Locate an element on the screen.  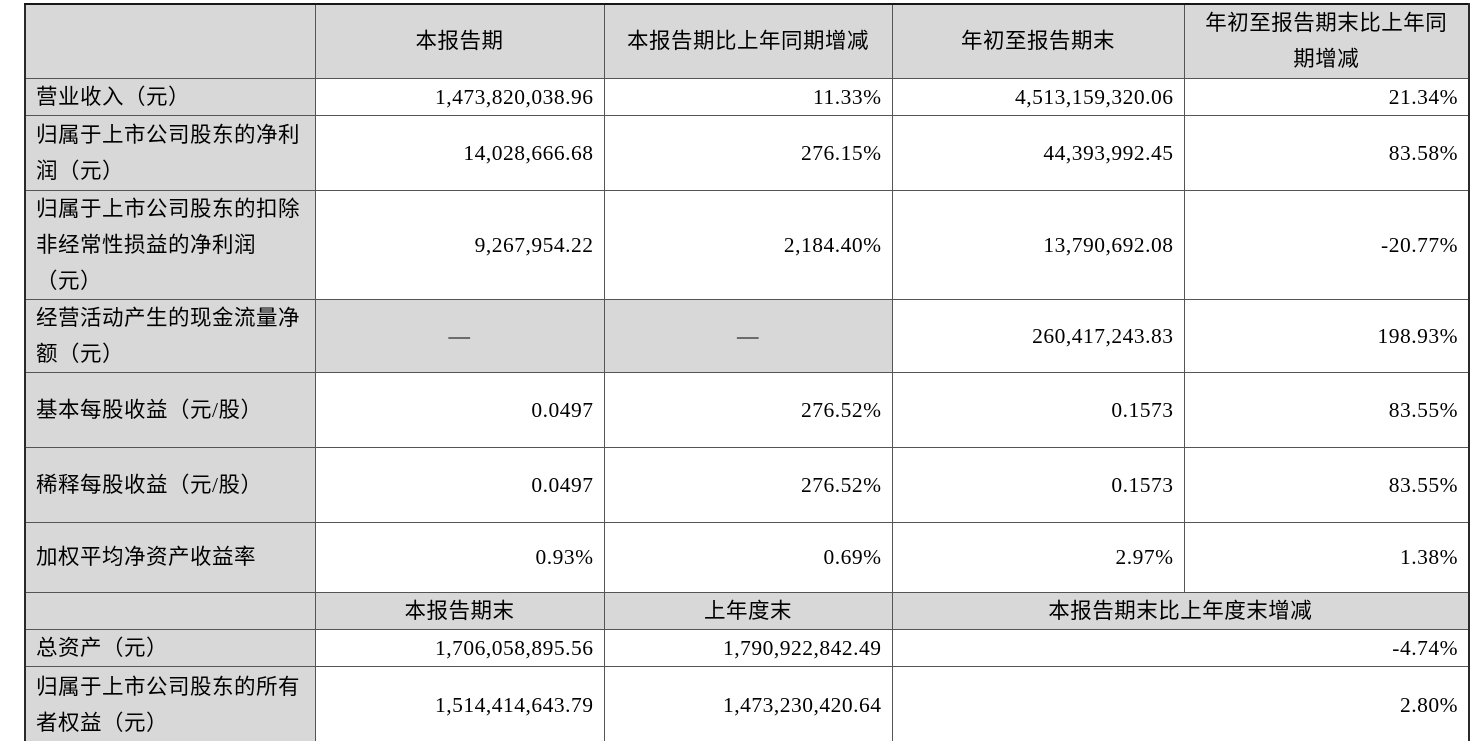
row-label: 归属于上市公司股东的所有者权益（元） is located at coordinates (170, 703).